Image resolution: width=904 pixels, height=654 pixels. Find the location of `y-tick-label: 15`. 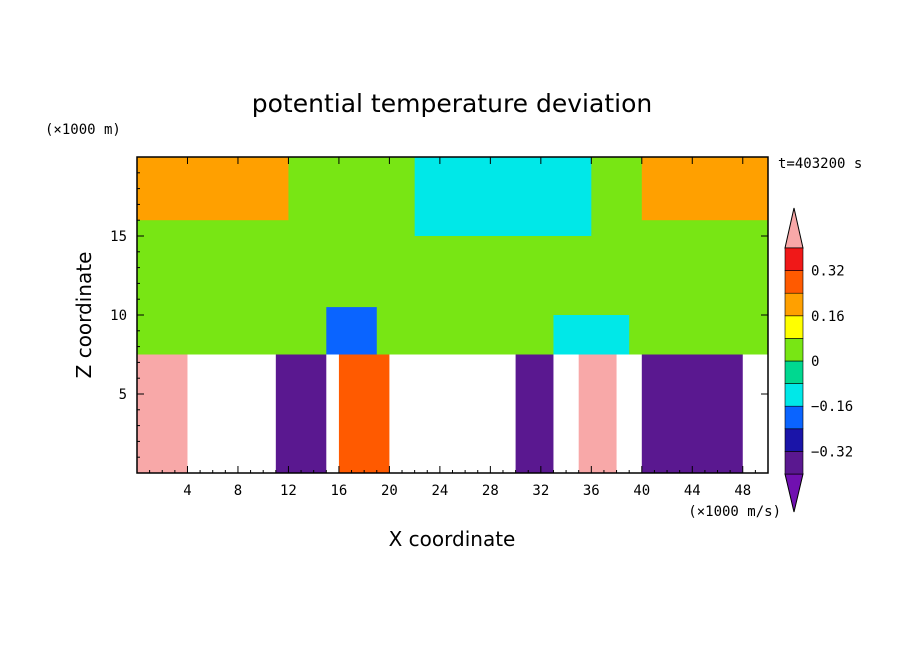

y-tick-label: 15 is located at coordinates (118, 237).